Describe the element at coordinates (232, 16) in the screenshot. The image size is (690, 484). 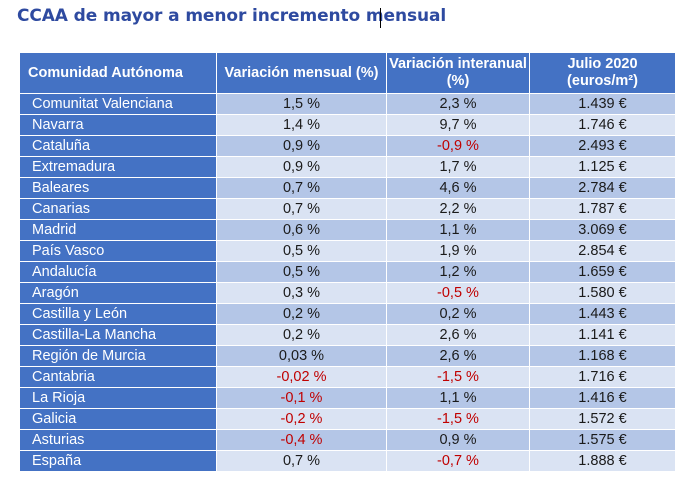
I see `page-title: CCAA de mayor a menor incremento mensual` at that location.